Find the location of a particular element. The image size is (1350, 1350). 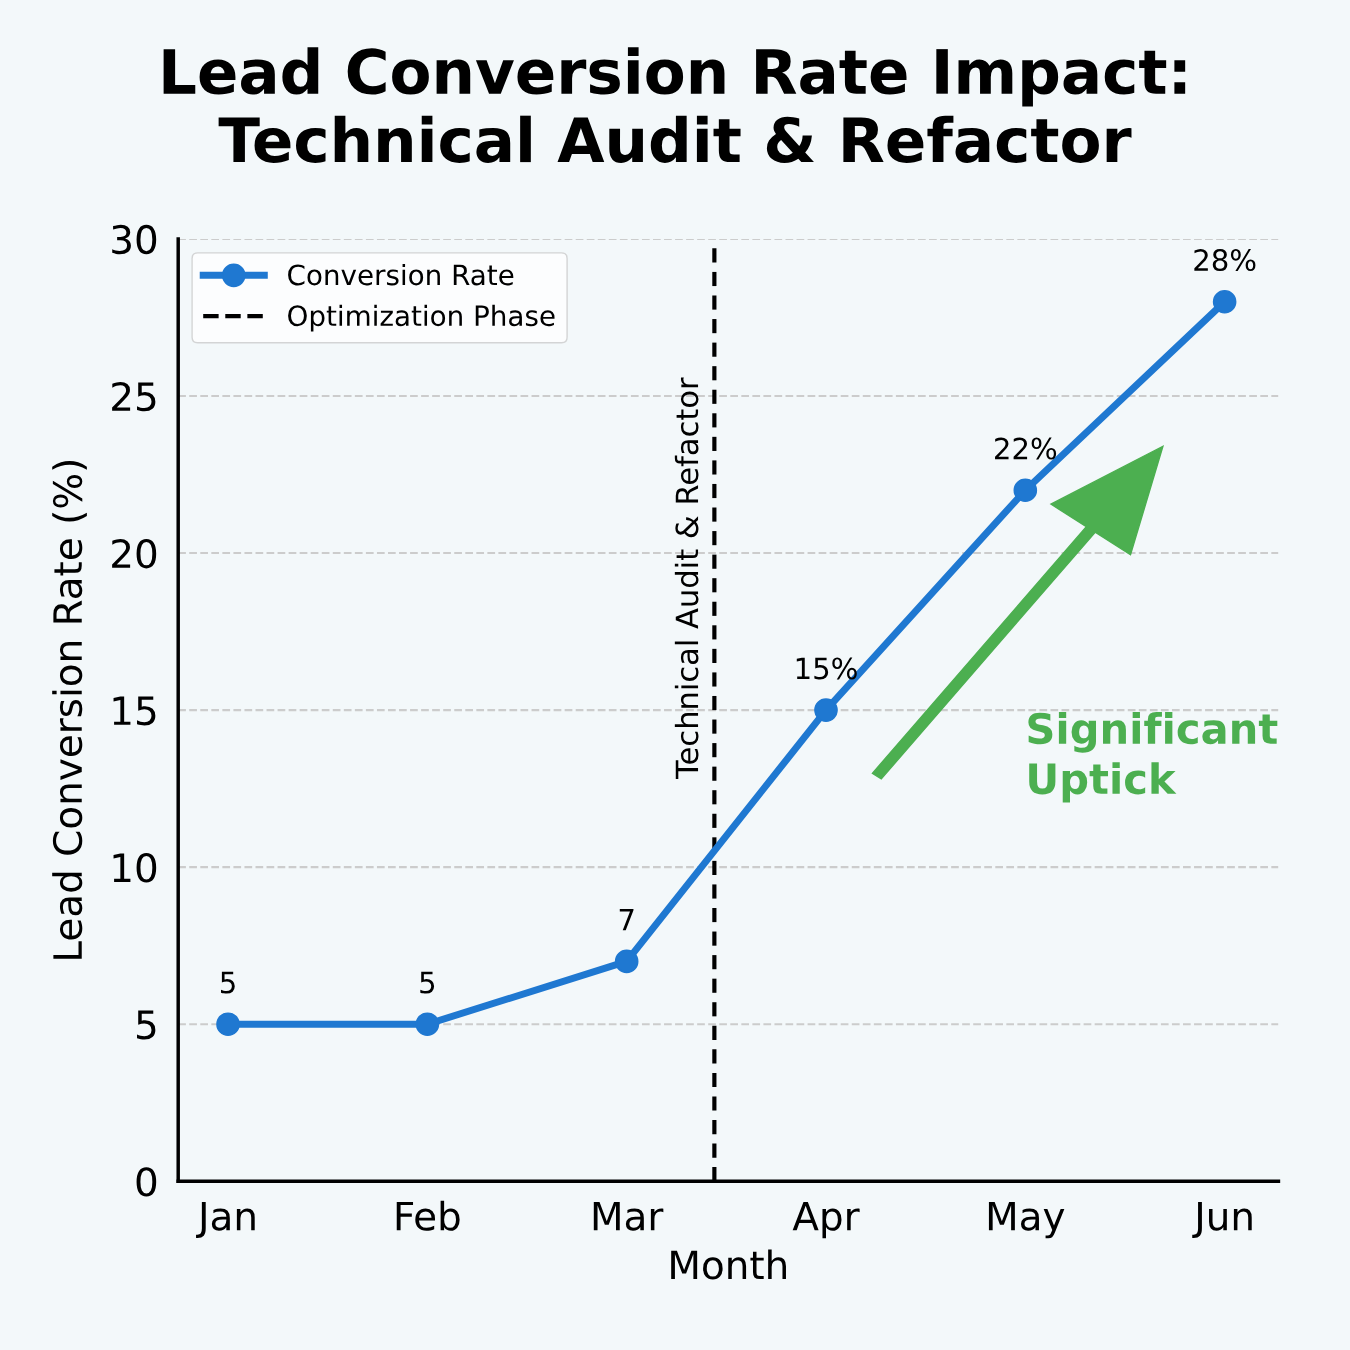

y-tick-label: 25 is located at coordinates (134, 396).